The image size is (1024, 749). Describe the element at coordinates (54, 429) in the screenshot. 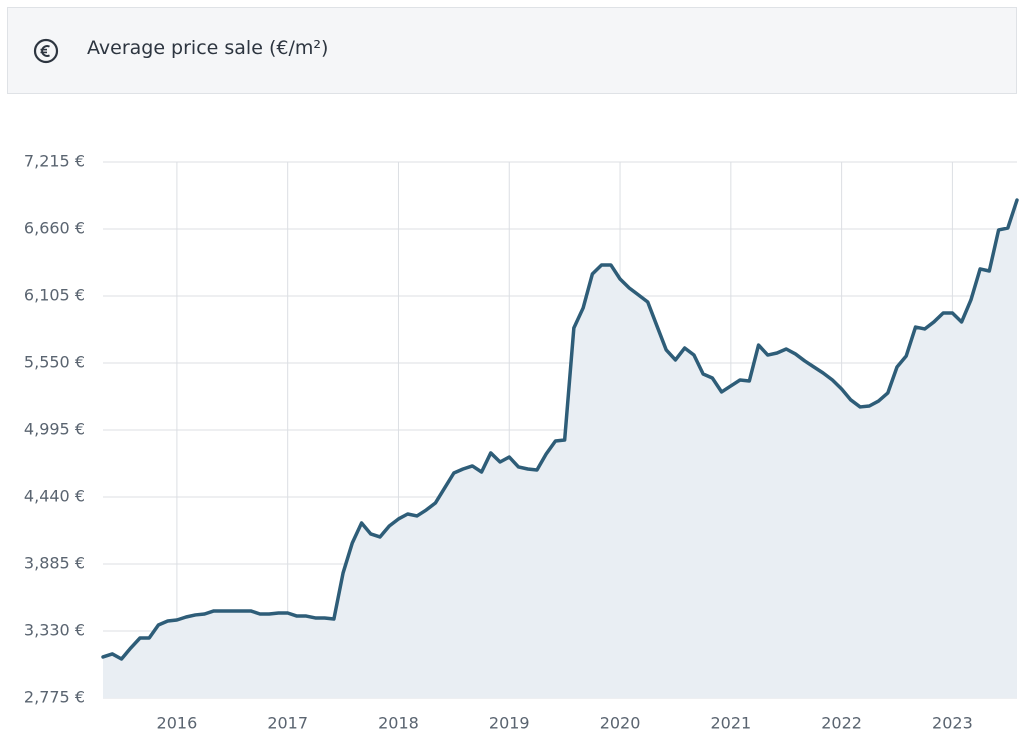

I see `y-tick-label: 4,995 €` at that location.